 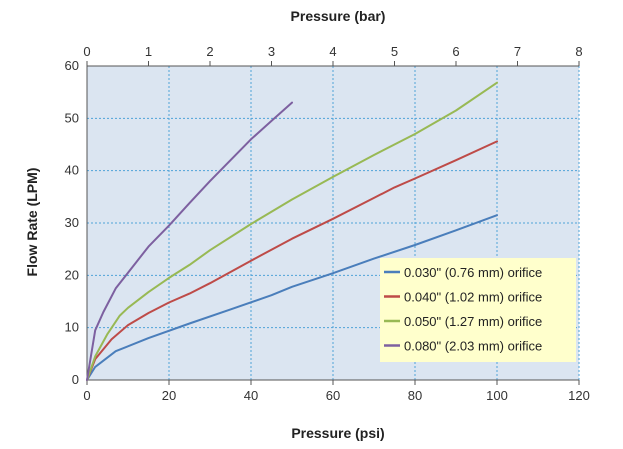 What do you see at coordinates (473, 272) in the screenshot?
I see `legend-label: 0.030" (0.76 mm) orifice` at bounding box center [473, 272].